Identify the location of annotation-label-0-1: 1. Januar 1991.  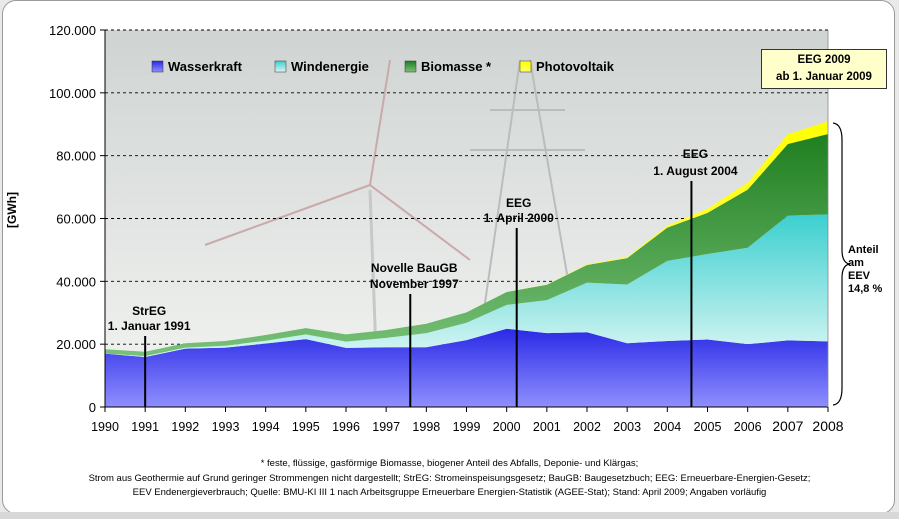
(149, 326).